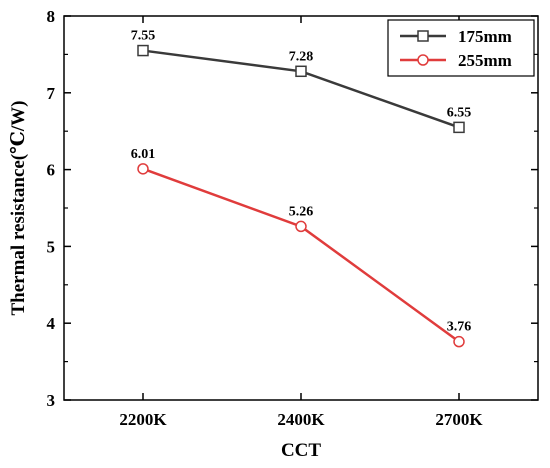 This screenshot has width=550, height=468. What do you see at coordinates (51, 323) in the screenshot?
I see `y-tick-label: 4` at bounding box center [51, 323].